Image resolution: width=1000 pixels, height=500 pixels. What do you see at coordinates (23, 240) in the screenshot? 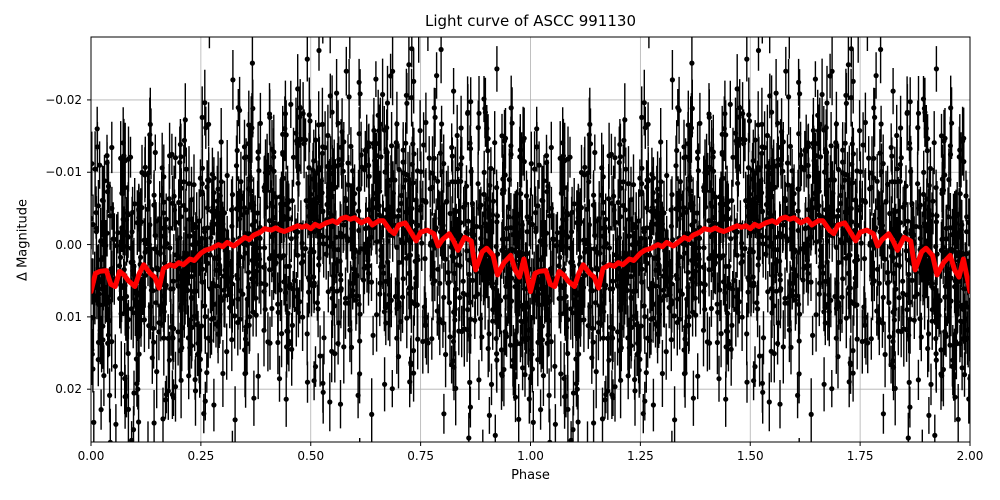
I see `y-axis-label: Δ Magnitude` at bounding box center [23, 240].